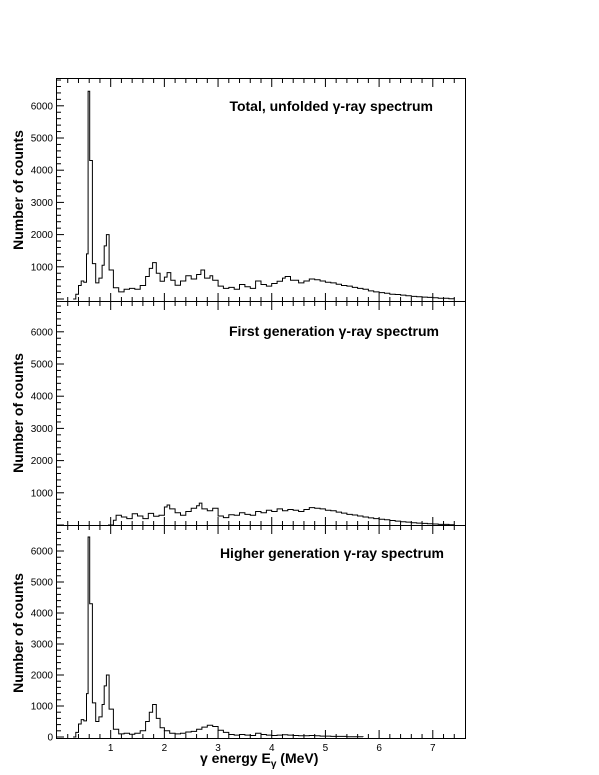 Image resolution: width=599 pixels, height=775 pixels. What do you see at coordinates (433, 748) in the screenshot?
I see `x-tick-label: 7` at bounding box center [433, 748].